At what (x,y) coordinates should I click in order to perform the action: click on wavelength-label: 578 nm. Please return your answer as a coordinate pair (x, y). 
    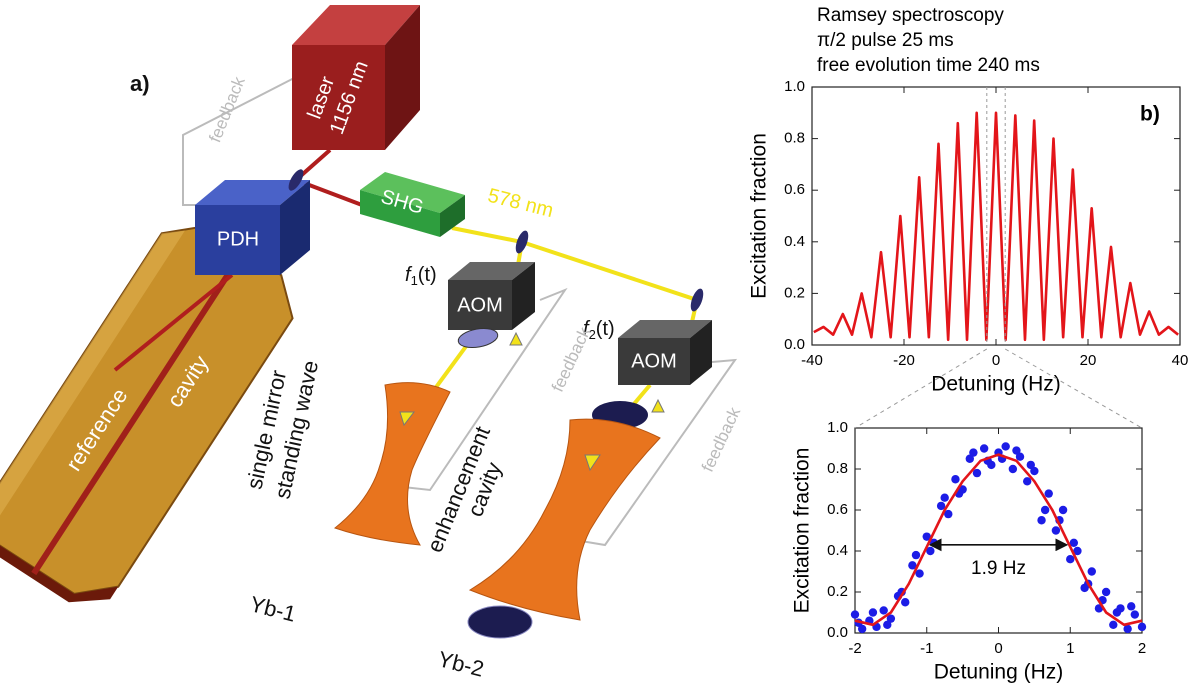
    Looking at the image, I should click on (521, 203).